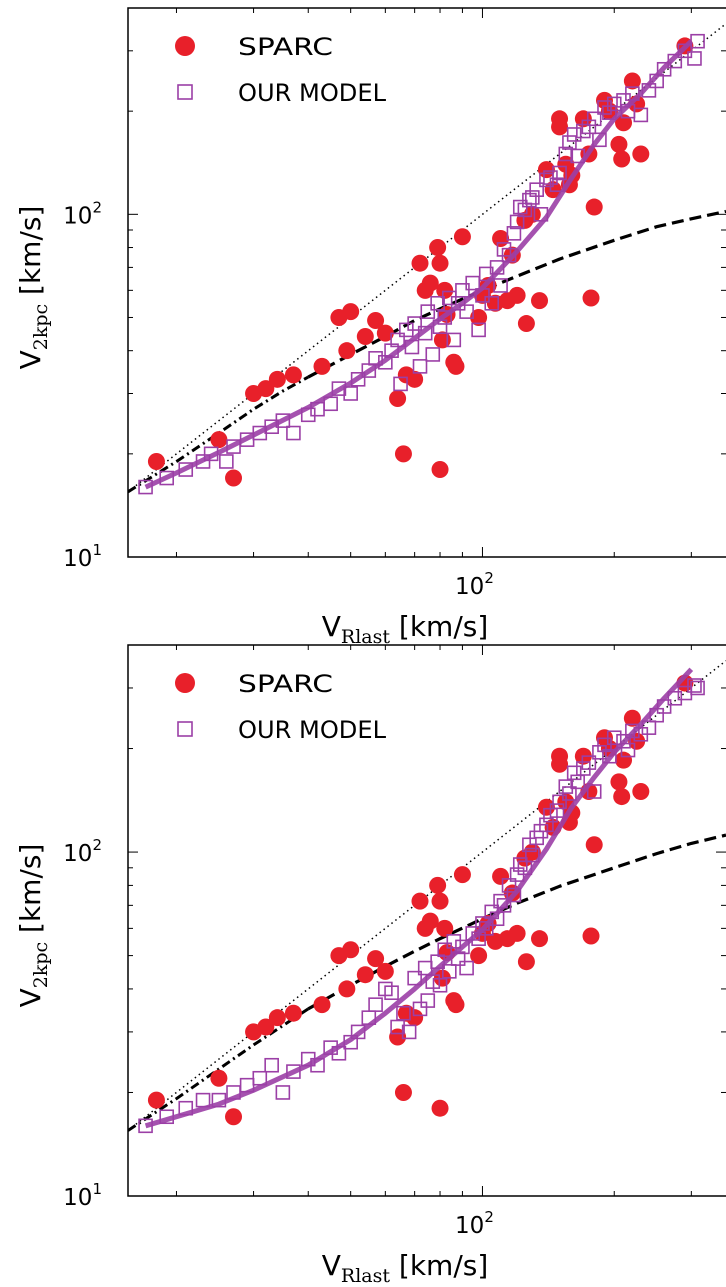  I want to click on x-axis-label: VRlast [km/s], so click(405, 629).